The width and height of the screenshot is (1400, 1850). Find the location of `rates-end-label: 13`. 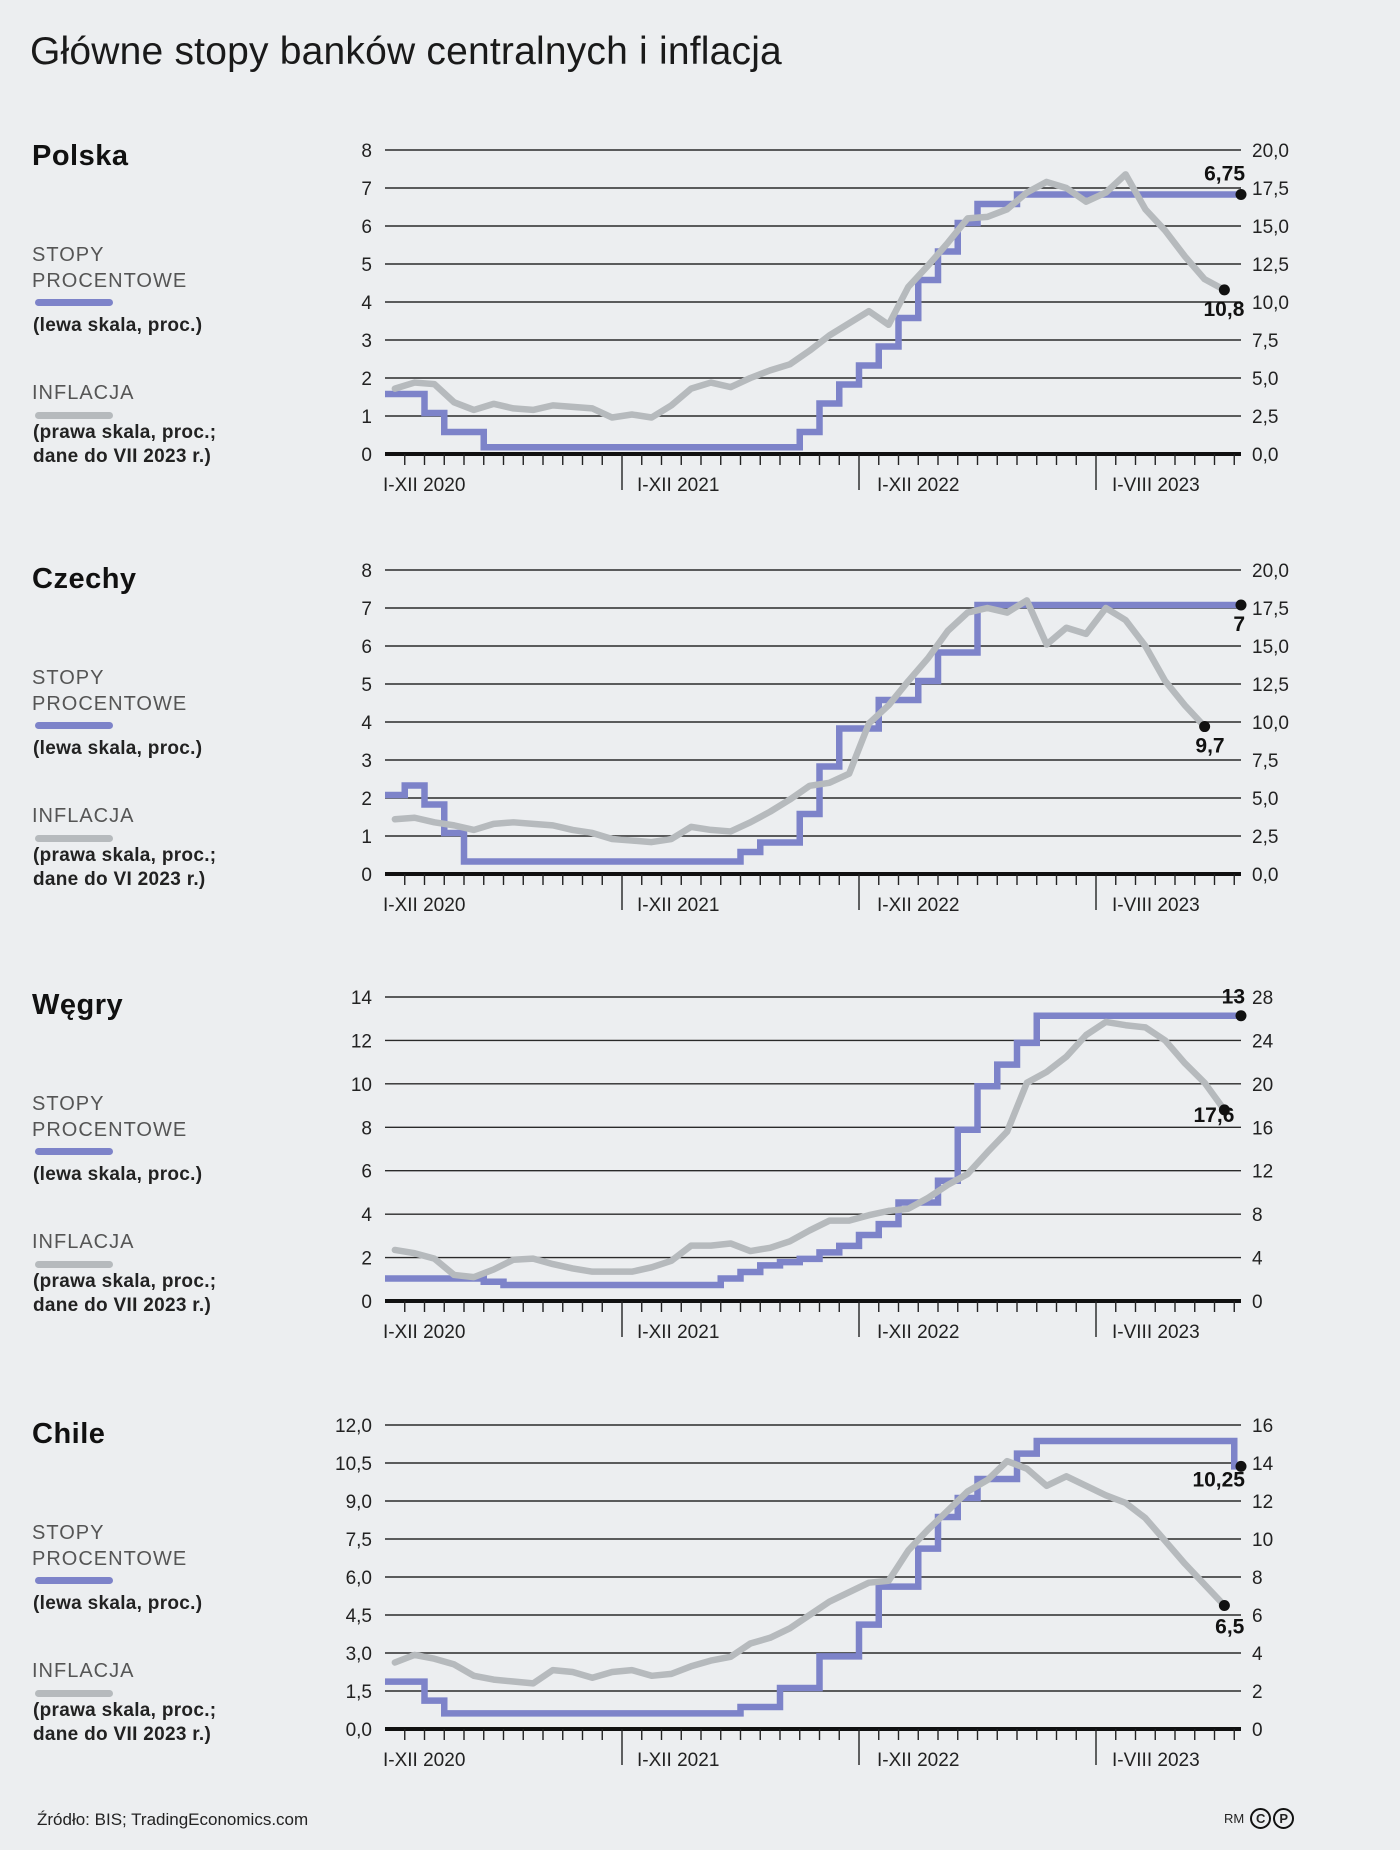

rates-end-label: 13 is located at coordinates (1233, 997).